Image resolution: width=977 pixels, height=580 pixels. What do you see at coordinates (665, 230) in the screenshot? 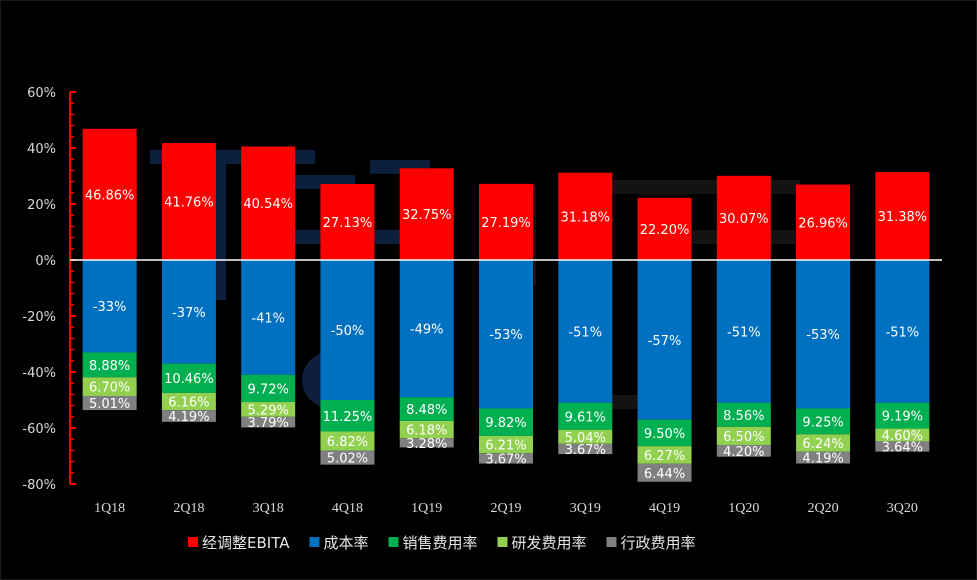
I see `data-label: 22.20%` at bounding box center [665, 230].